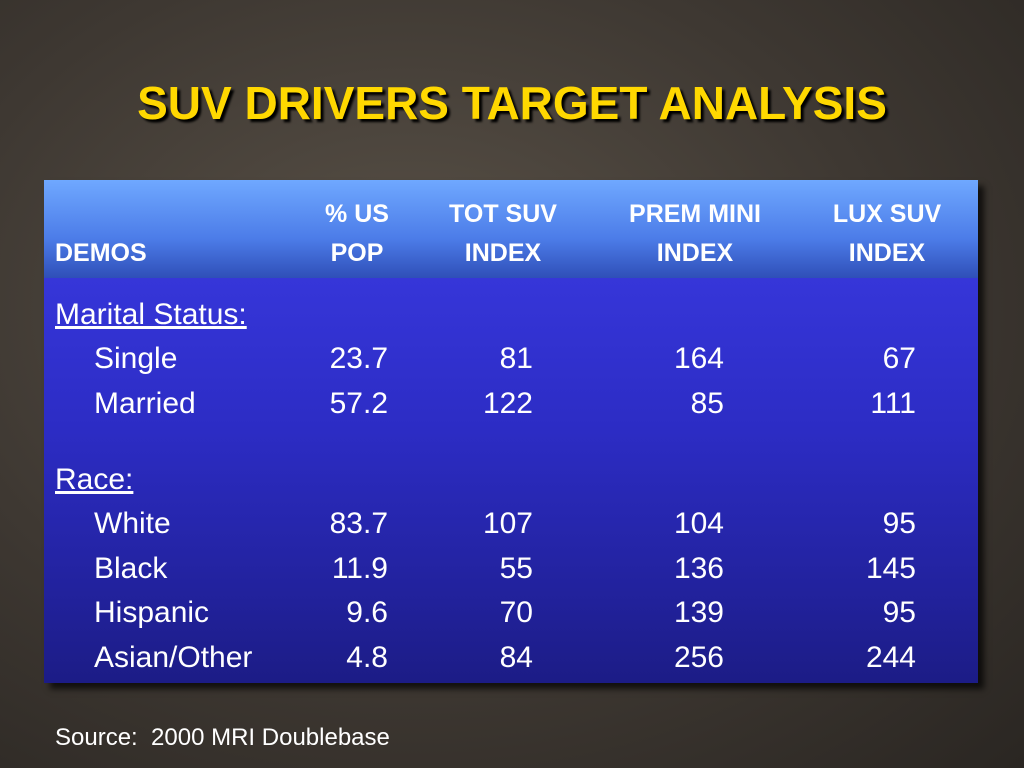 This screenshot has width=1024, height=768. What do you see at coordinates (511, 229) in the screenshot?
I see `table-header` at bounding box center [511, 229].